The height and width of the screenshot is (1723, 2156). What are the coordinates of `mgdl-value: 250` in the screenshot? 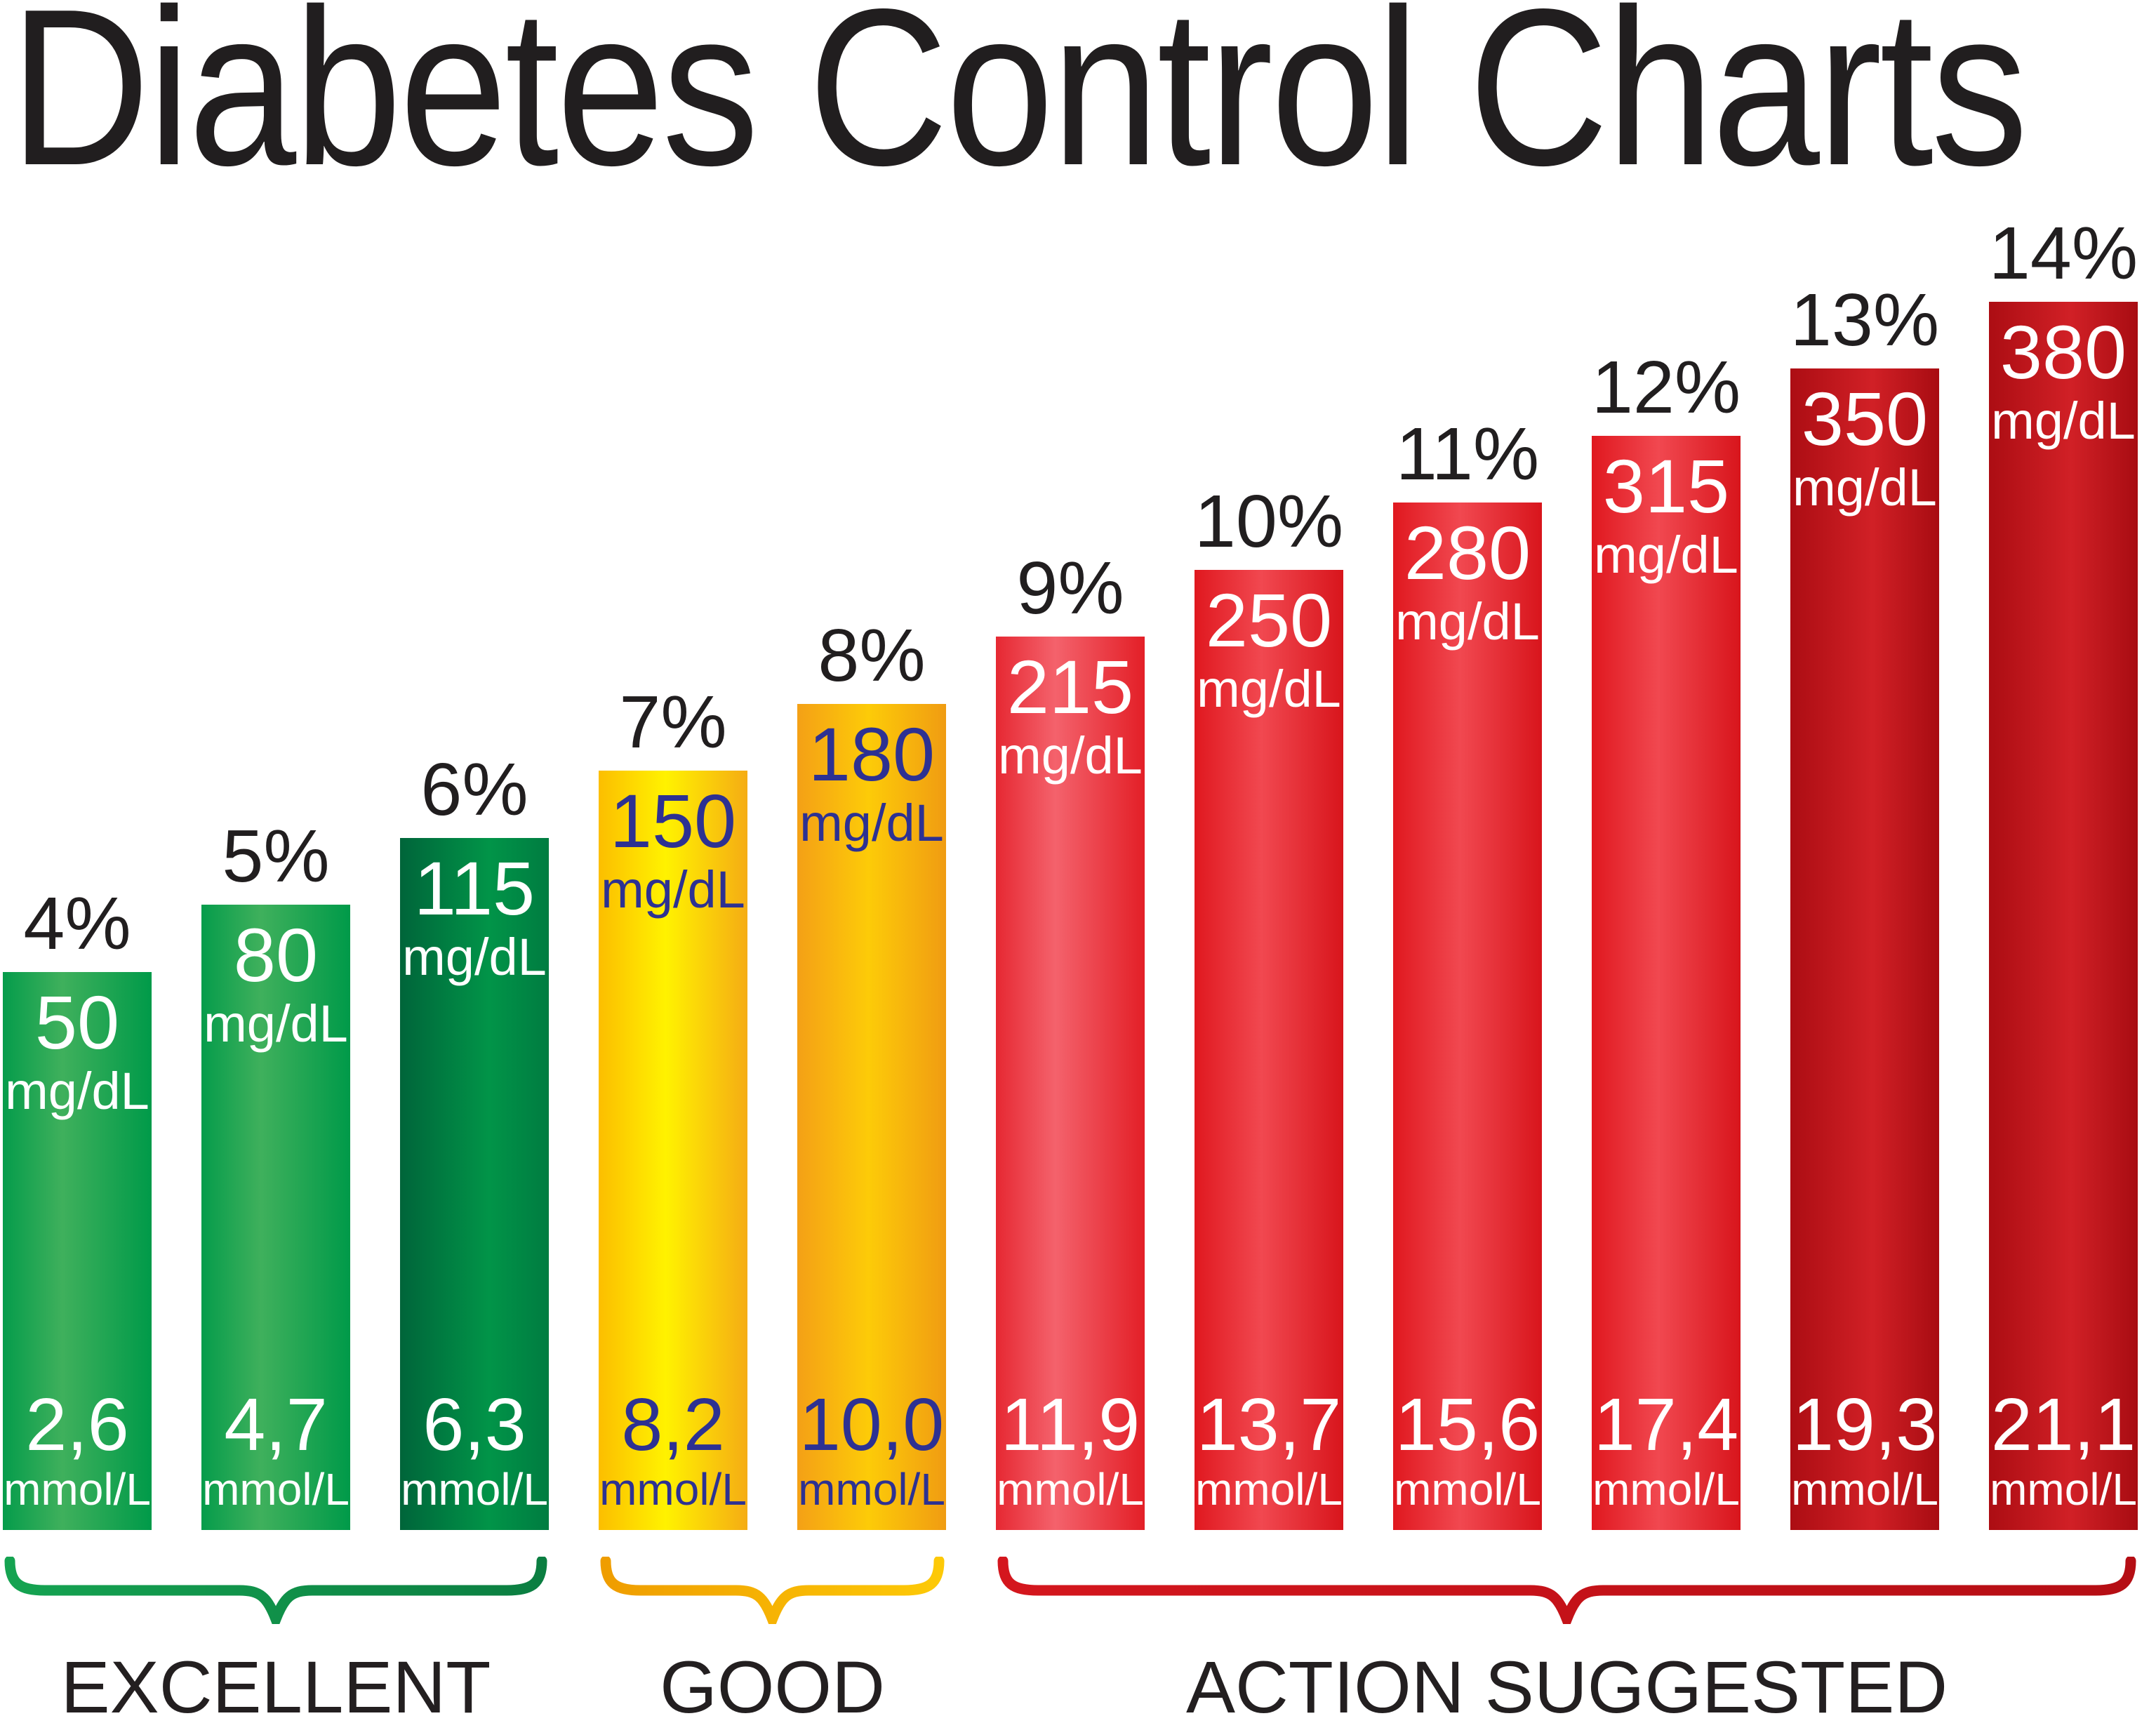 It's located at (1269, 621).